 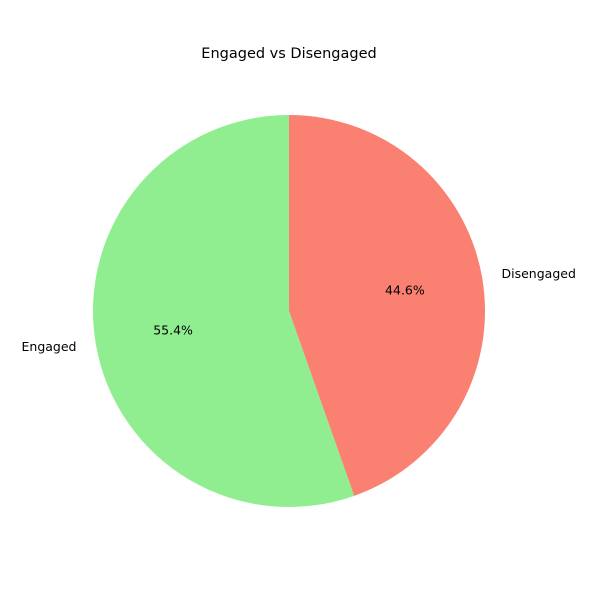 I want to click on chart-title: Engaged vs Disengaged, so click(x=288, y=54).